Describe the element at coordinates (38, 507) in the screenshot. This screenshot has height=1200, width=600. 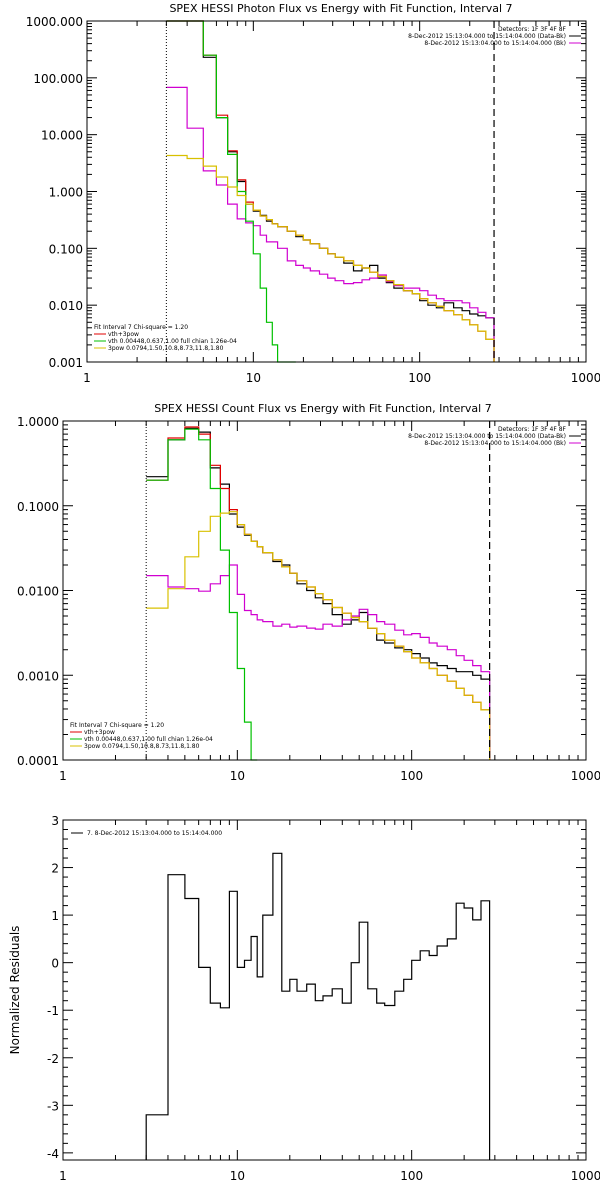
I see `y-tick-label: 0.1000` at that location.